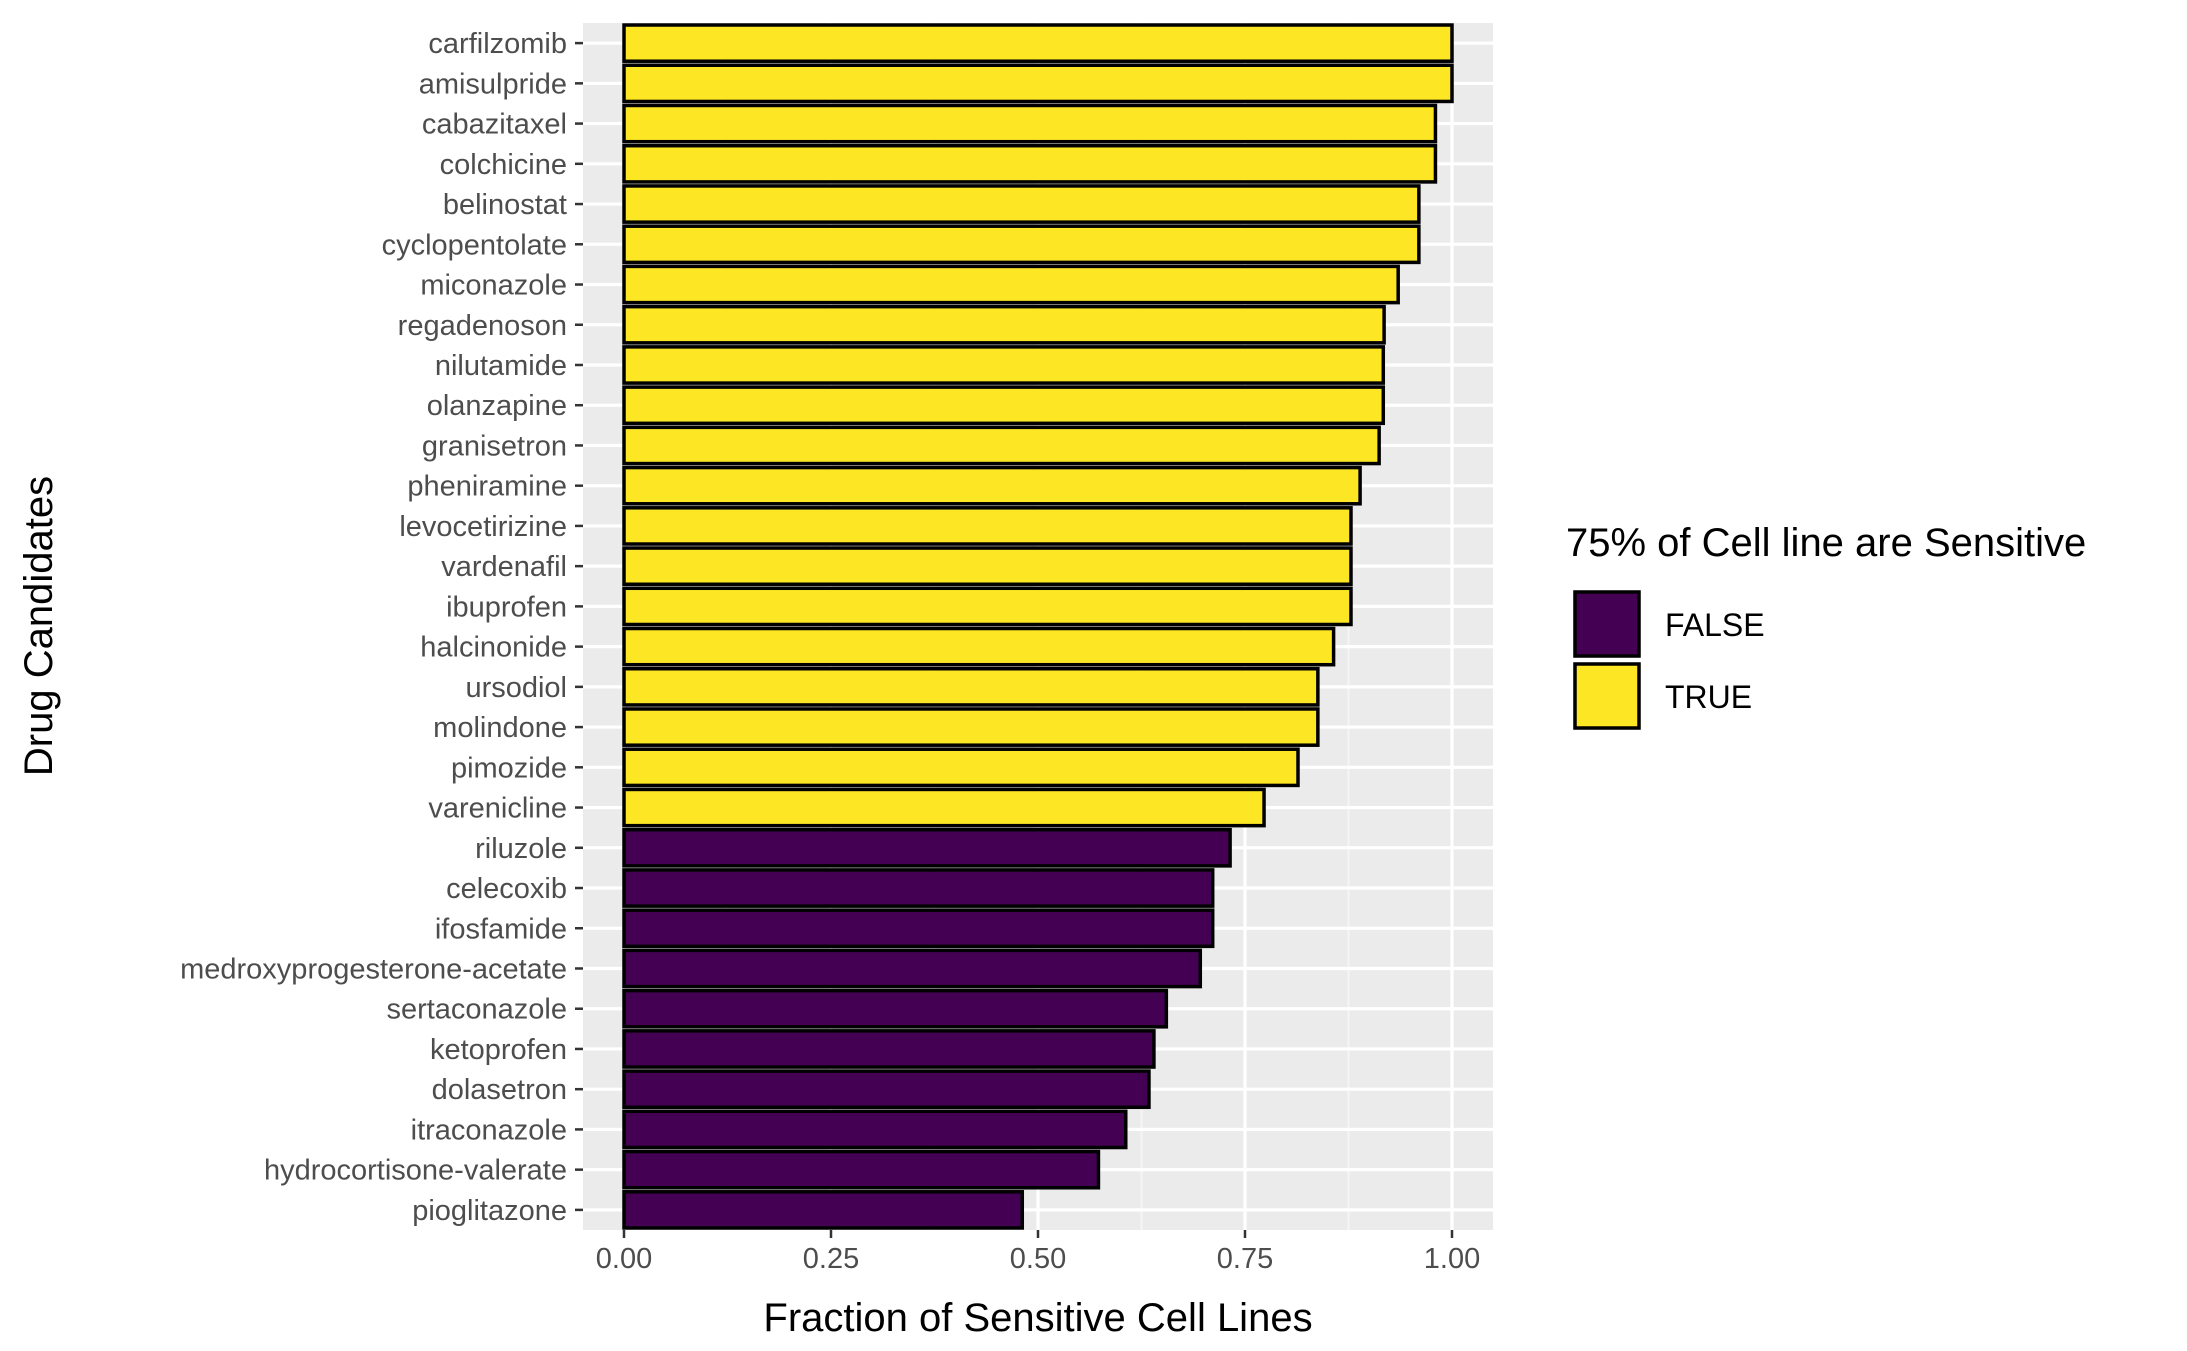 This screenshot has width=2187, height=1351. What do you see at coordinates (474, 245) in the screenshot?
I see `y-tick-label: cyclopentolate` at bounding box center [474, 245].